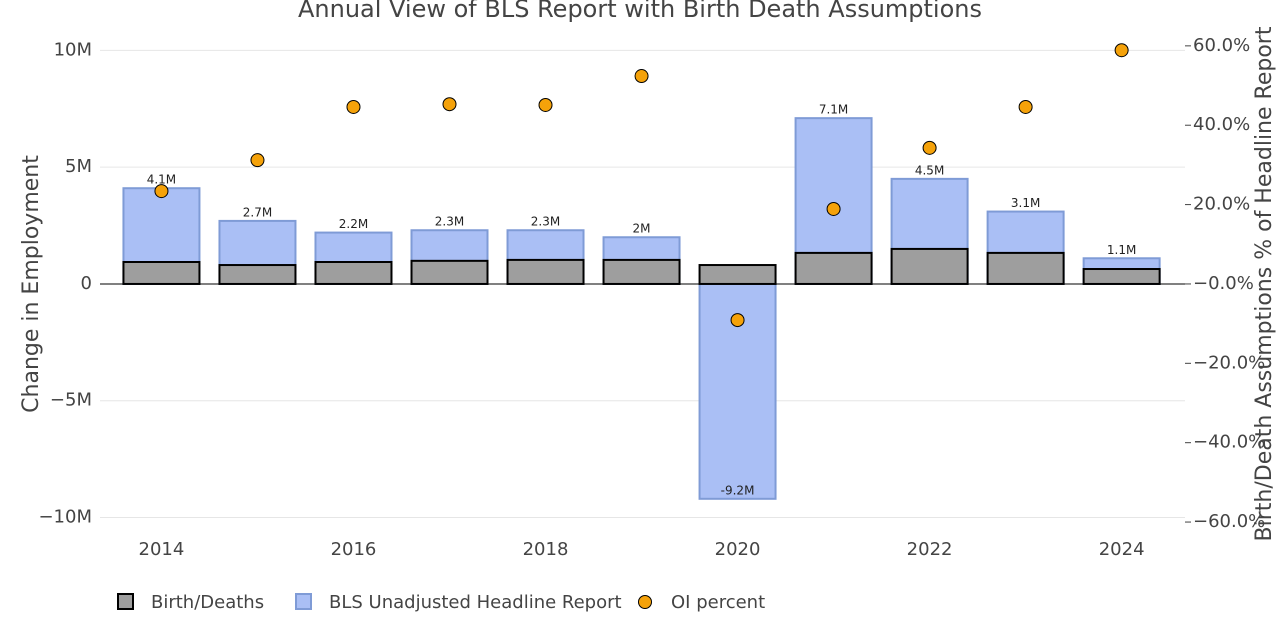 The width and height of the screenshot is (1280, 644). What do you see at coordinates (71, 400) in the screenshot?
I see `y-tick-label: −5M` at bounding box center [71, 400].